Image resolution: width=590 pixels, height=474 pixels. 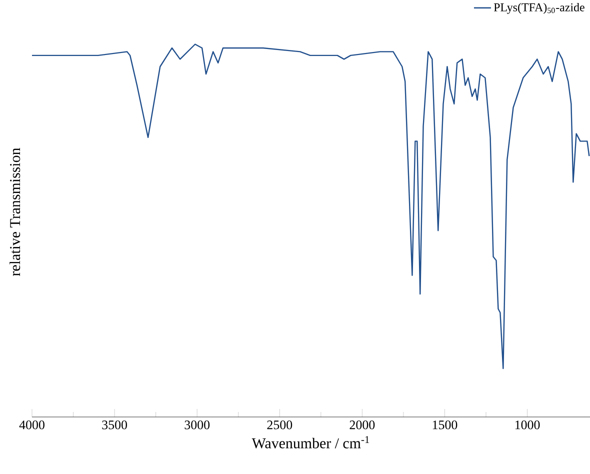 I want to click on legend-label: PLys(TFA)$_{50}$-azide, so click(x=539, y=8).